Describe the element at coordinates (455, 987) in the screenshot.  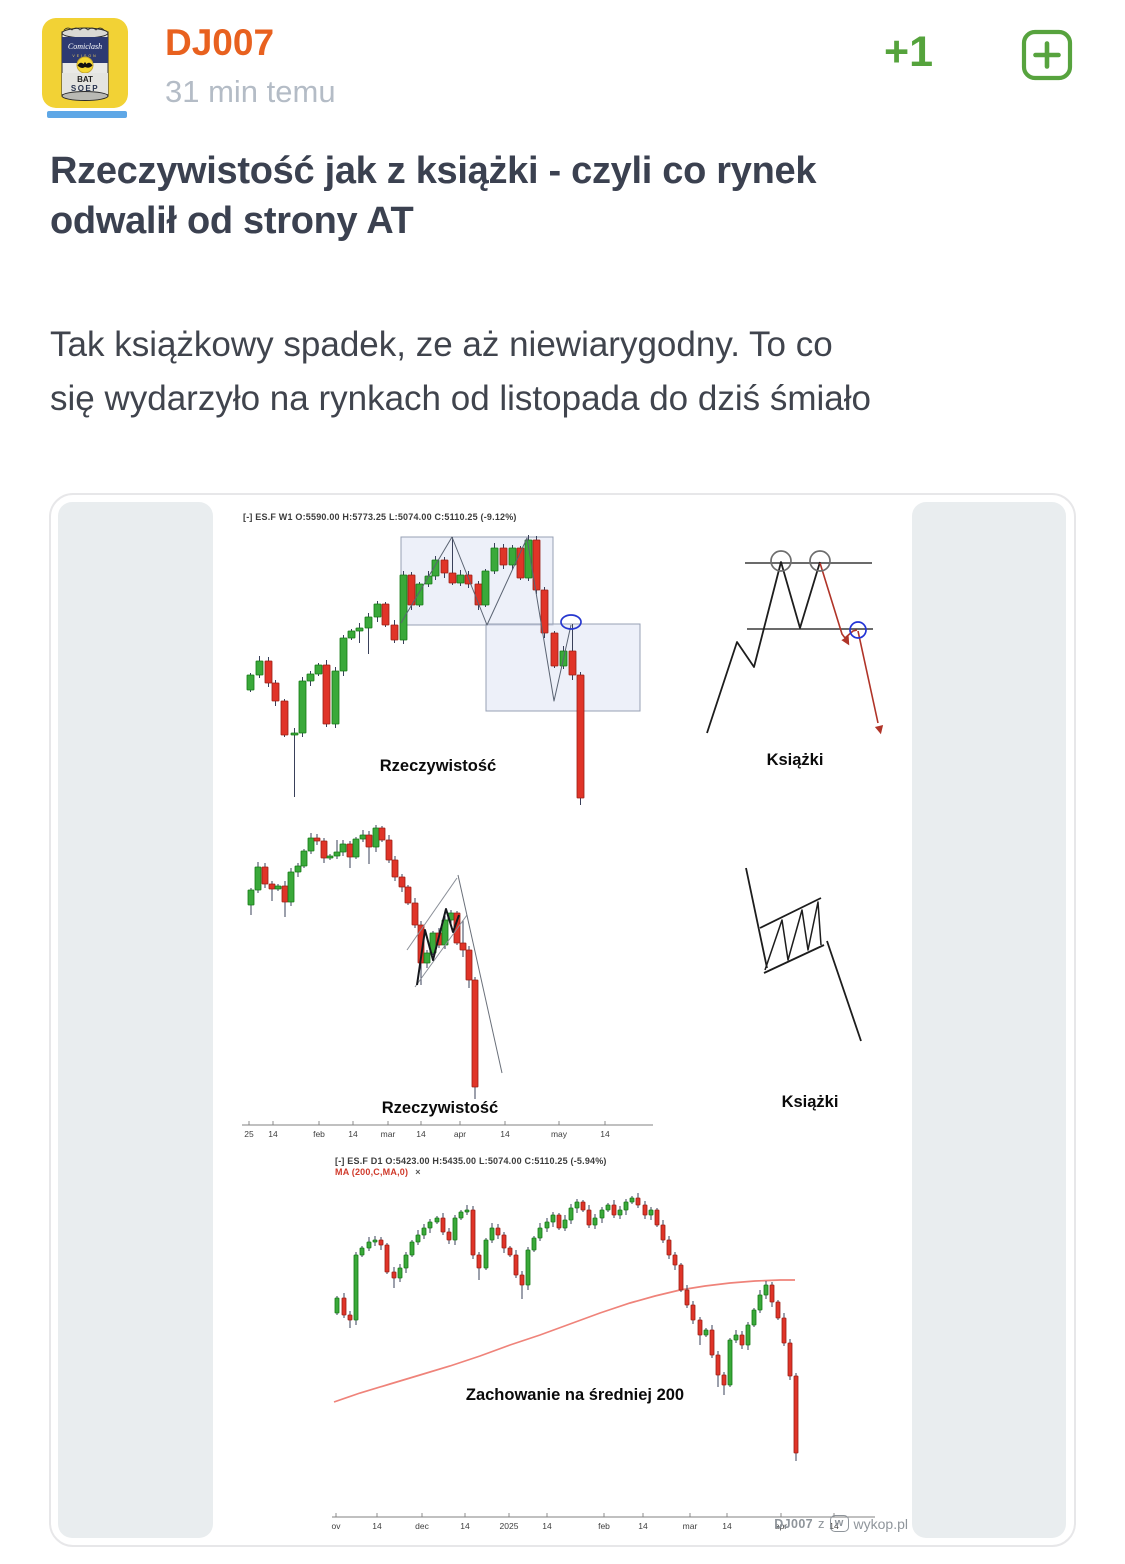
I see `chart-daily-flag-reality: 25 14 feb 14 mar 14 apr 14 may 14 Rzeczywistość` at that location.